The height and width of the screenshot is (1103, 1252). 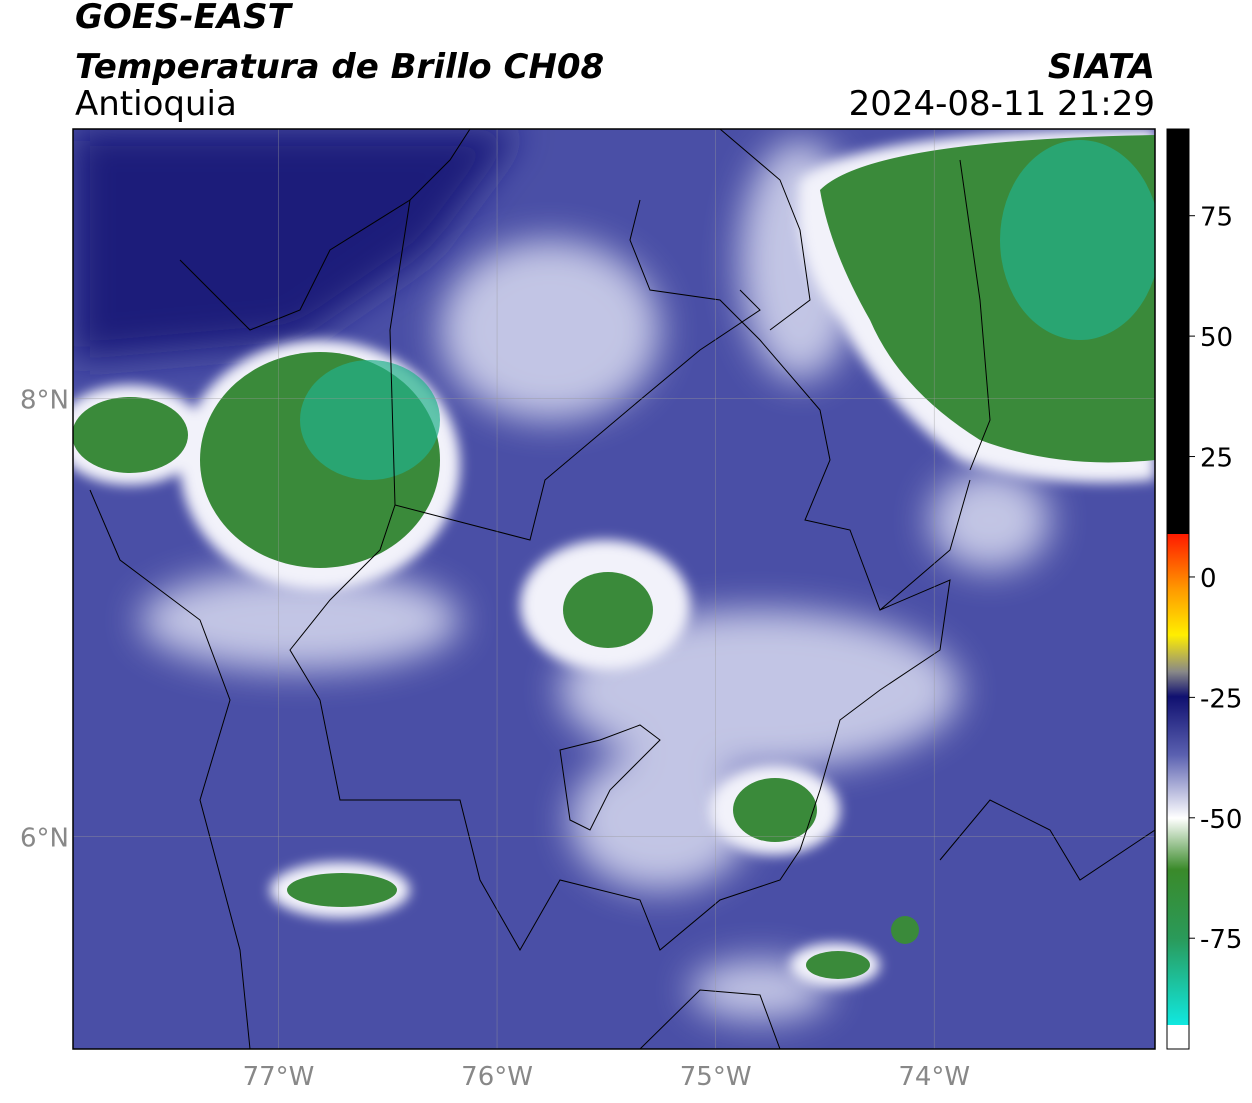 I want to click on colorbar-tick-label: 25, so click(x=1216, y=459).